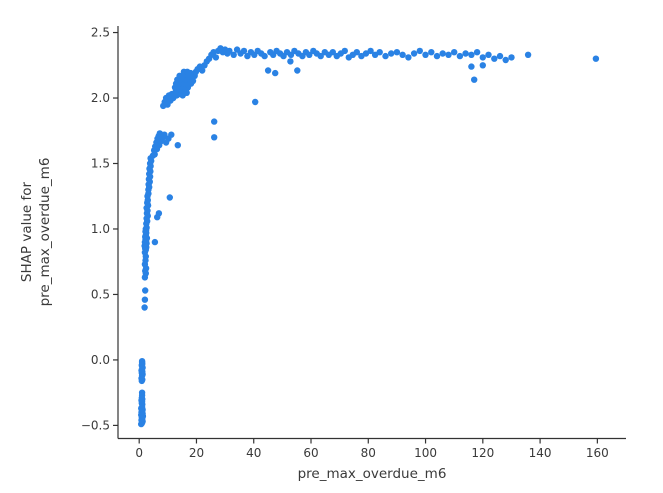  Describe the element at coordinates (597, 453) in the screenshot. I see `x-tick-label: 160` at that location.